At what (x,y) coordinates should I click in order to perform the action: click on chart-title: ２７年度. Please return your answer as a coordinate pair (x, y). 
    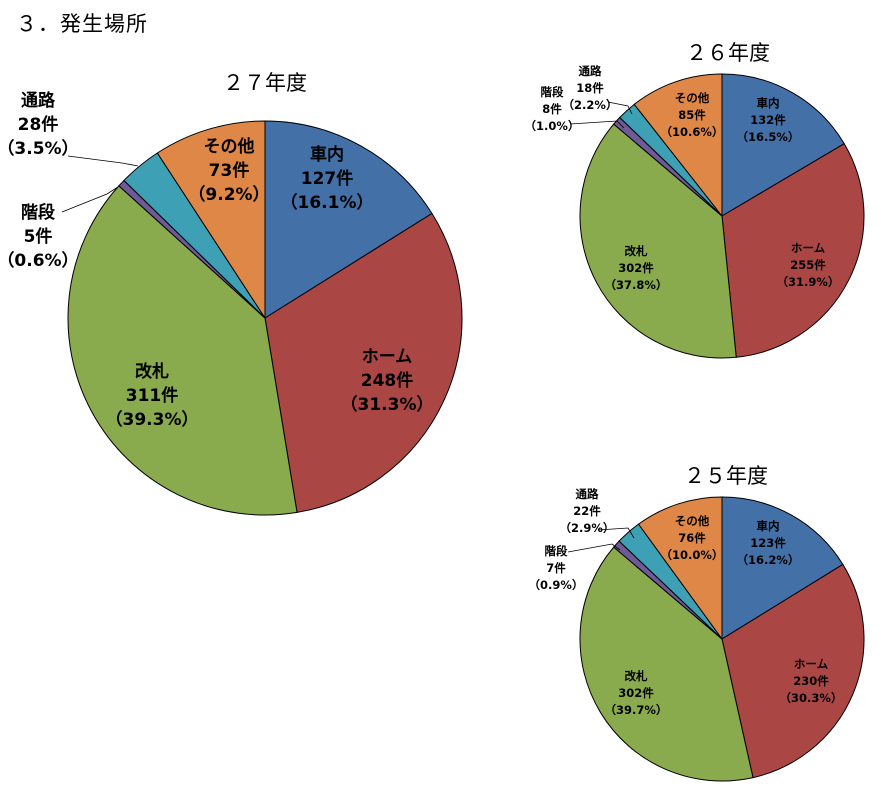
    Looking at the image, I should click on (265, 83).